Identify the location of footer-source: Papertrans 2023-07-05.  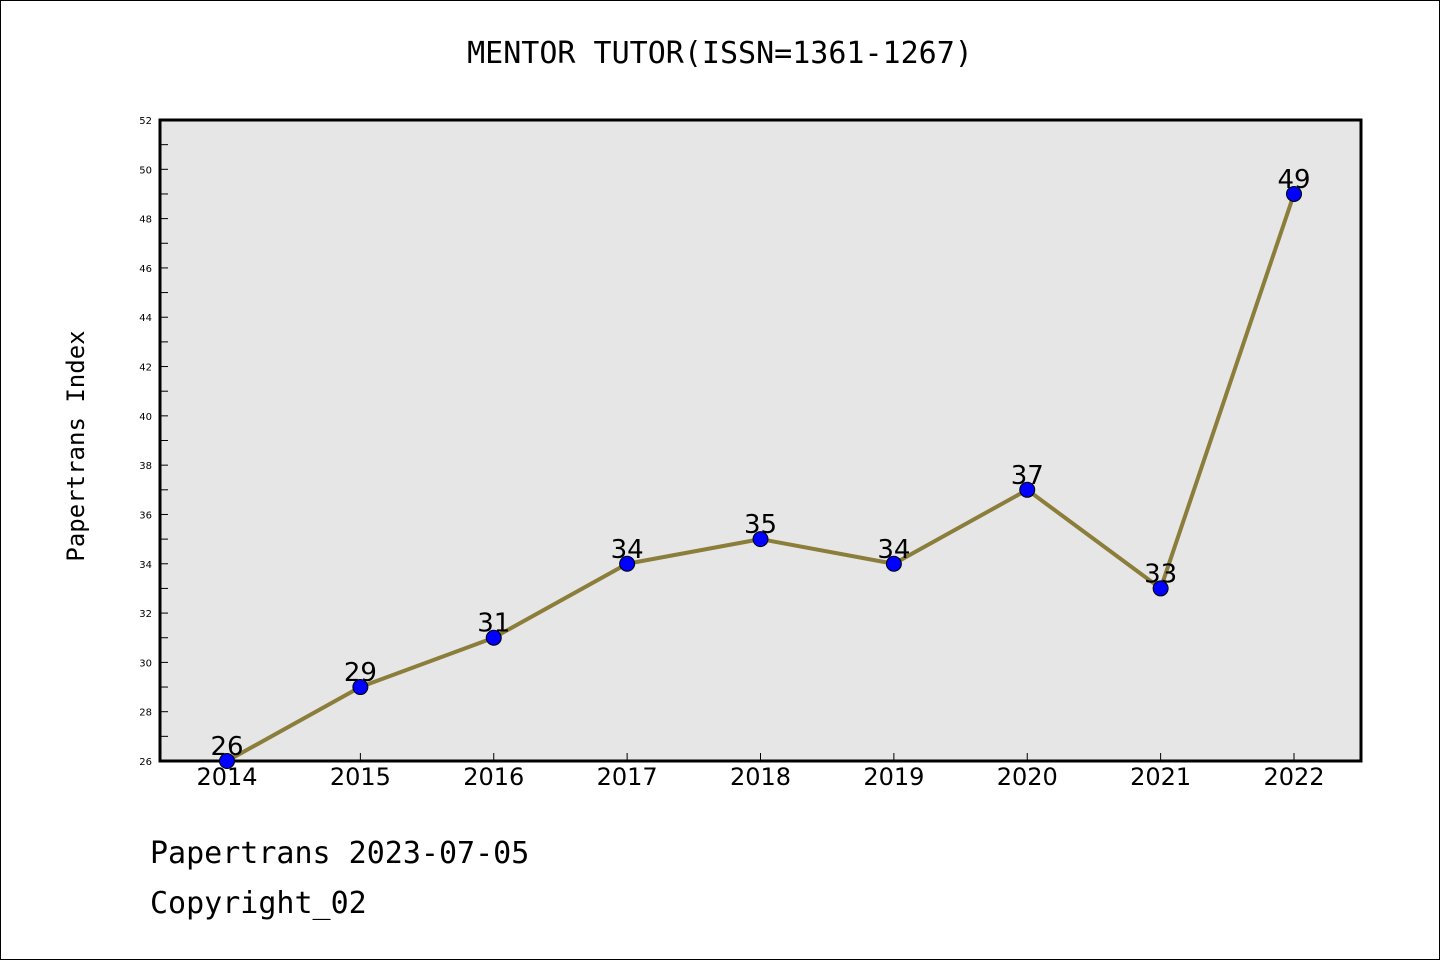
(340, 853).